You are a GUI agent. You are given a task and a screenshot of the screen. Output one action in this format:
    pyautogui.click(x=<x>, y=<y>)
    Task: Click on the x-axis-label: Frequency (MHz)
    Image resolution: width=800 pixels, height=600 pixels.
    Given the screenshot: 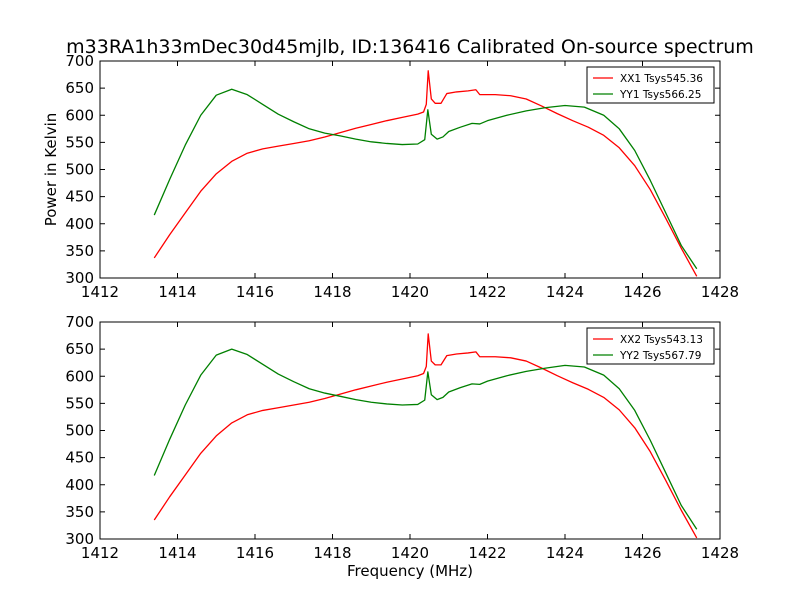 What is the action you would take?
    pyautogui.click(x=410, y=571)
    